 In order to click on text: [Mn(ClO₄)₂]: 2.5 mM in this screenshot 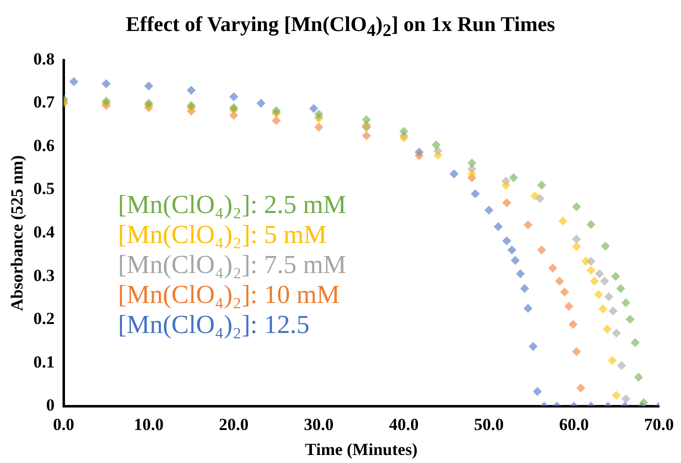, I will do `click(232, 205)`.